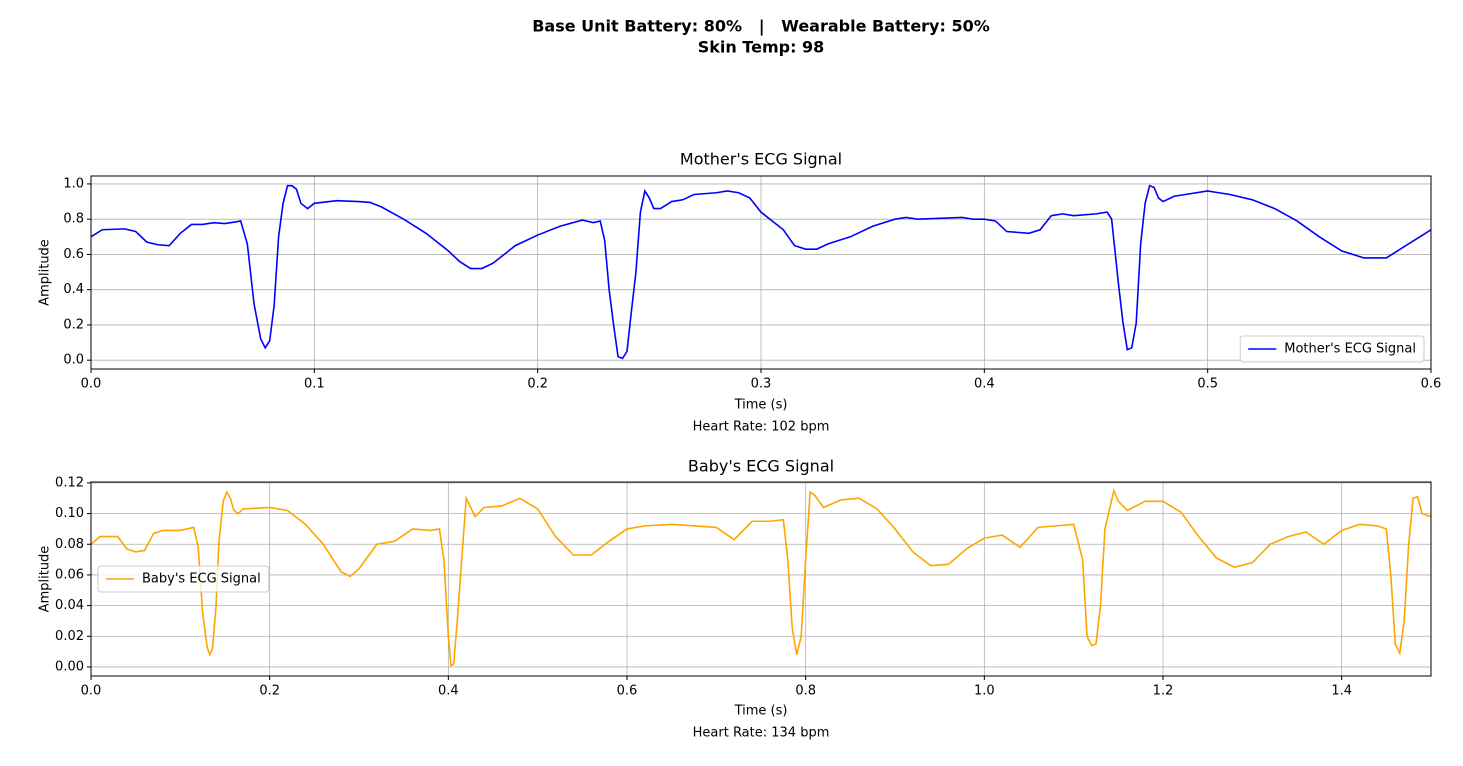 Image resolution: width=1463 pixels, height=766 pixels. I want to click on y-tick-label: 1.0, so click(73, 183).